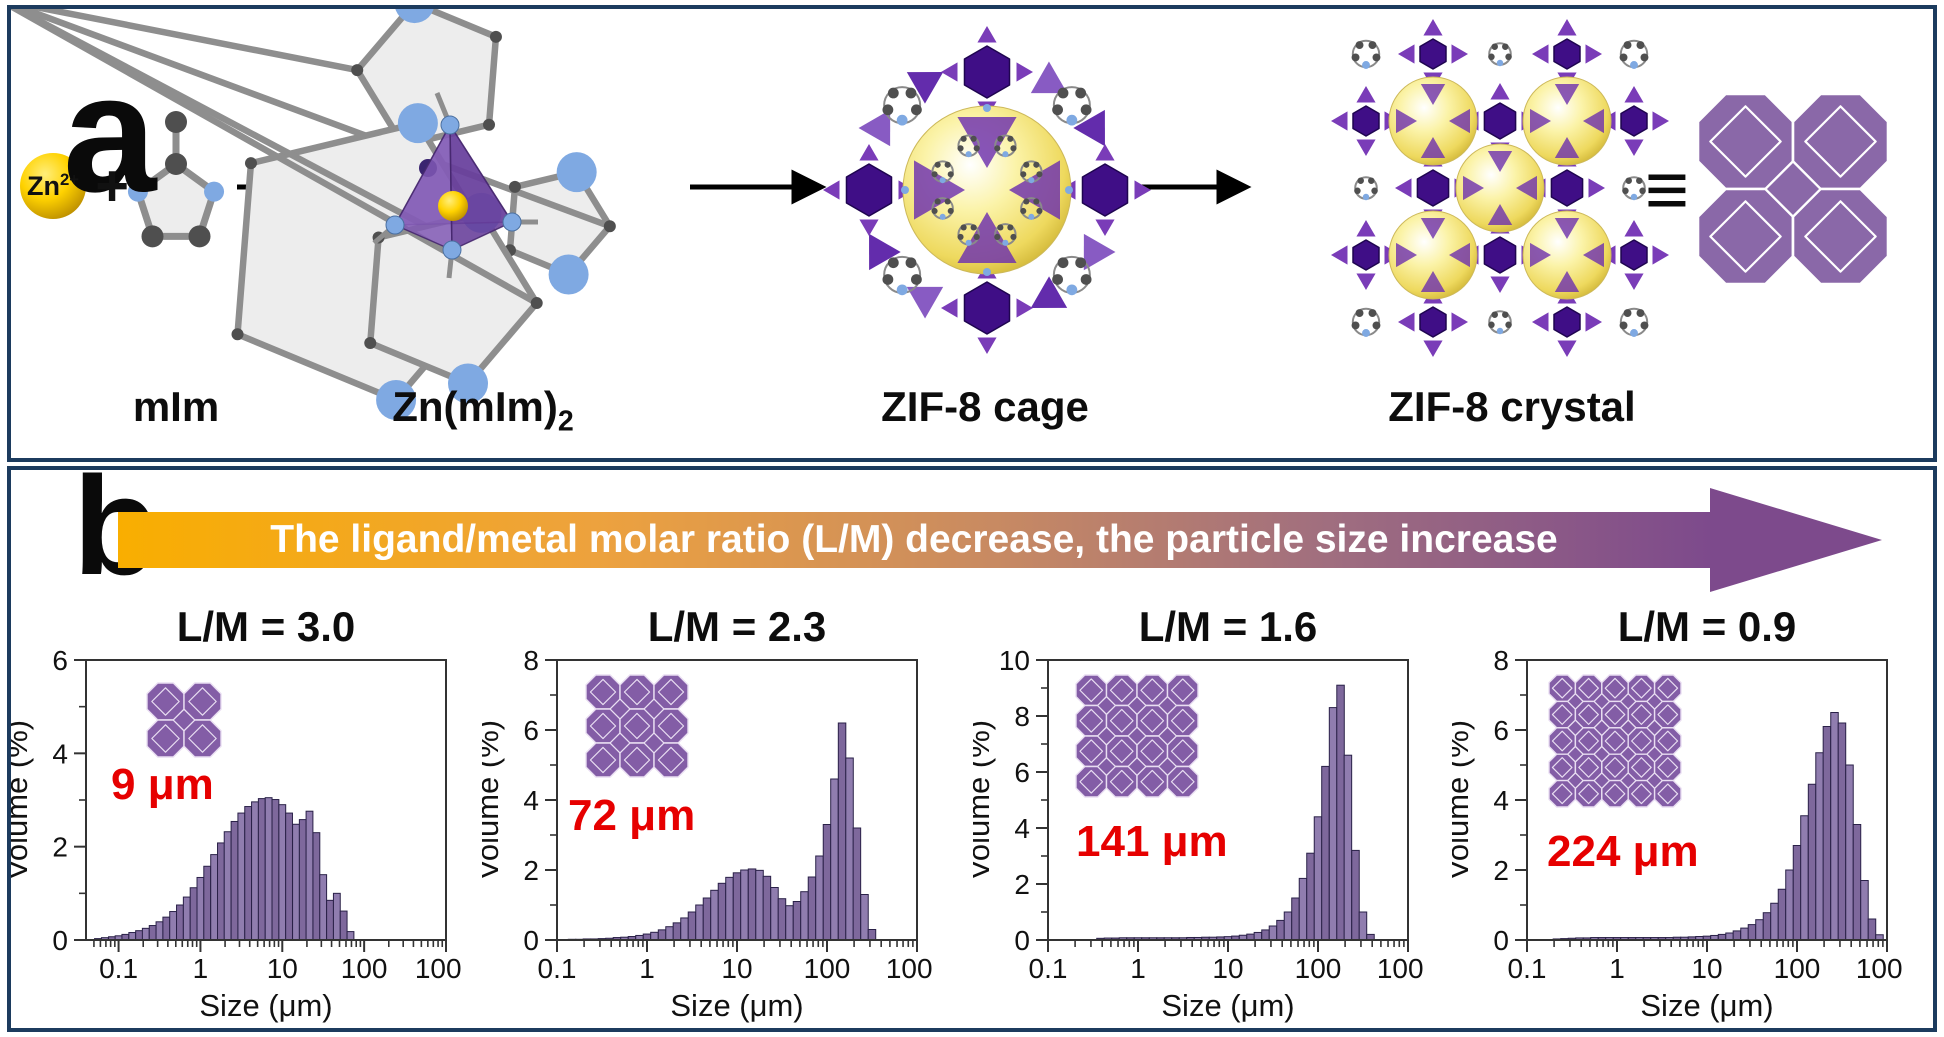 Image resolution: width=1944 pixels, height=1037 pixels. Describe the element at coordinates (1228, 626) in the screenshot. I see `chart-title: L/M = 1.6` at that location.